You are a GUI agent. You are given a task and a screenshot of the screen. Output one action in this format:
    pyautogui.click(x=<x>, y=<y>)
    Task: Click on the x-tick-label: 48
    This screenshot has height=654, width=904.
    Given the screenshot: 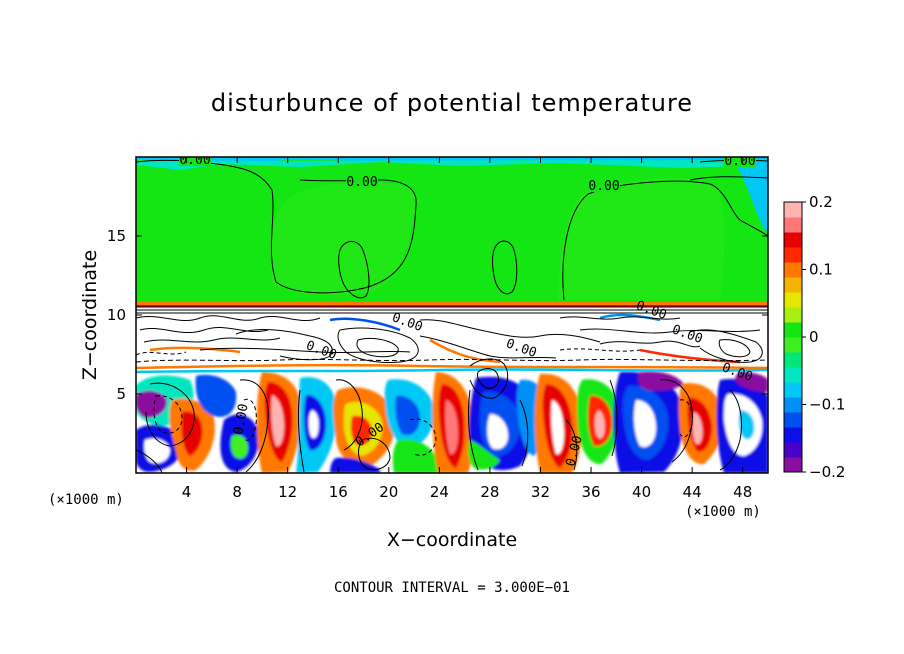 What is the action you would take?
    pyautogui.click(x=742, y=492)
    